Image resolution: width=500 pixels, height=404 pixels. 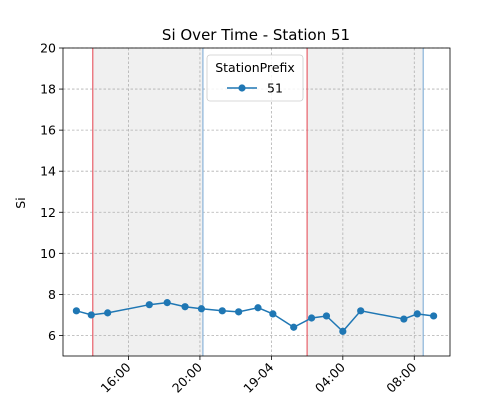 I want to click on y-tick-label: 8, so click(x=52, y=294).